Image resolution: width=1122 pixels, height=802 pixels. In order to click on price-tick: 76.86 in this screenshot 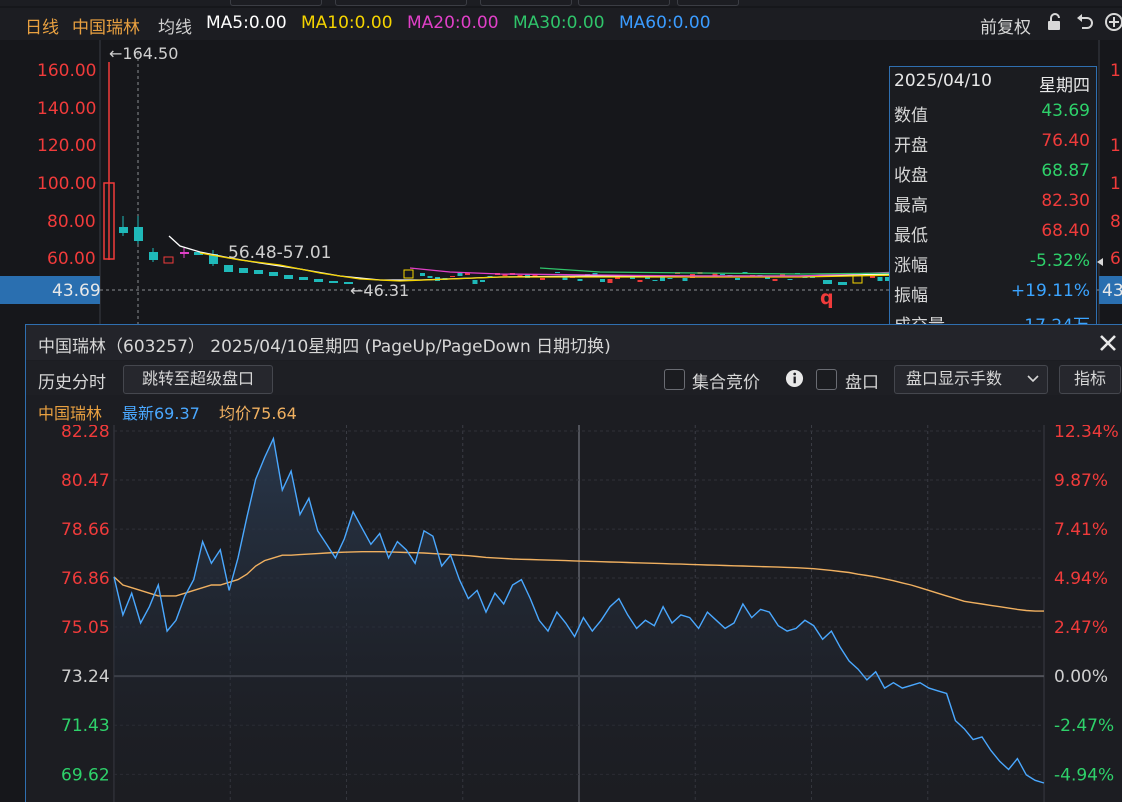, I will do `click(85, 579)`.